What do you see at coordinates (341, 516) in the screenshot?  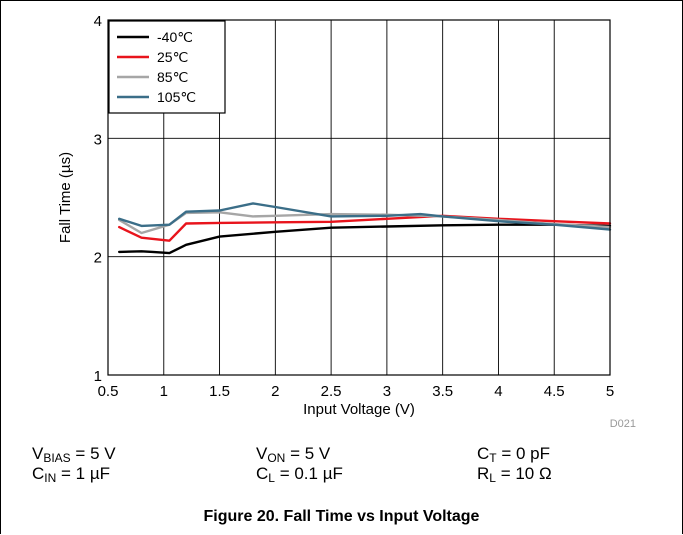 I see `figure-caption: Figure 20. Fall Time vs Input Voltage` at bounding box center [341, 516].